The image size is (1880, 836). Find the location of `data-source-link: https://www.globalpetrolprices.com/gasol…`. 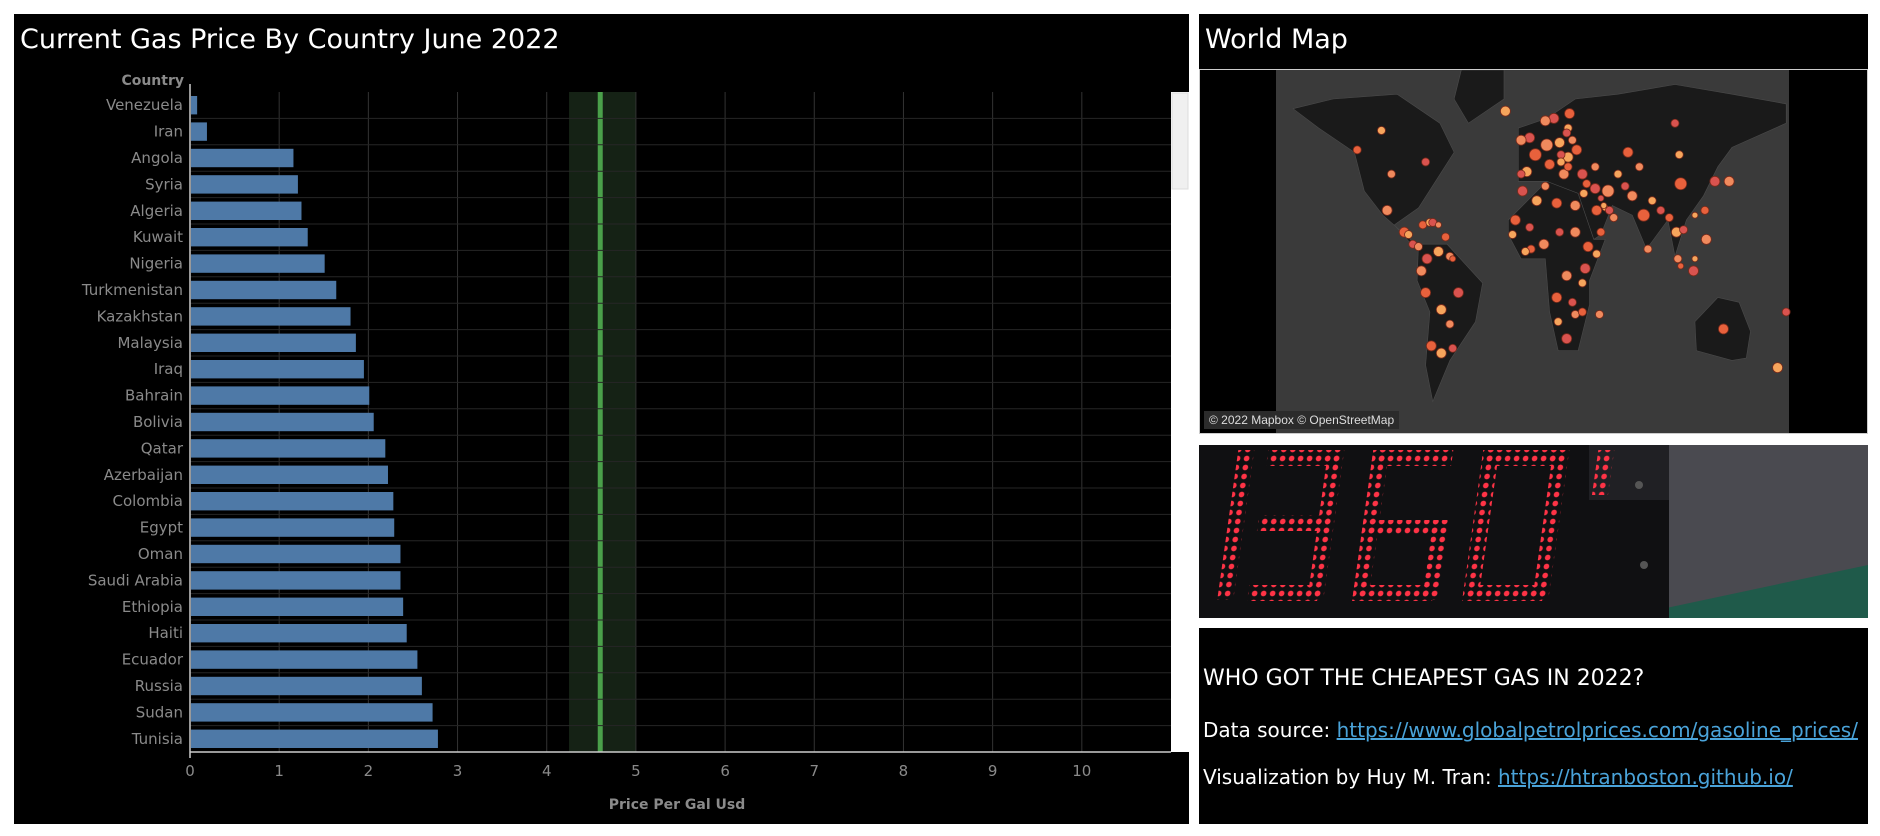

data-source-link: https://www.globalpetrolprices.com/gasol… is located at coordinates (1597, 730).